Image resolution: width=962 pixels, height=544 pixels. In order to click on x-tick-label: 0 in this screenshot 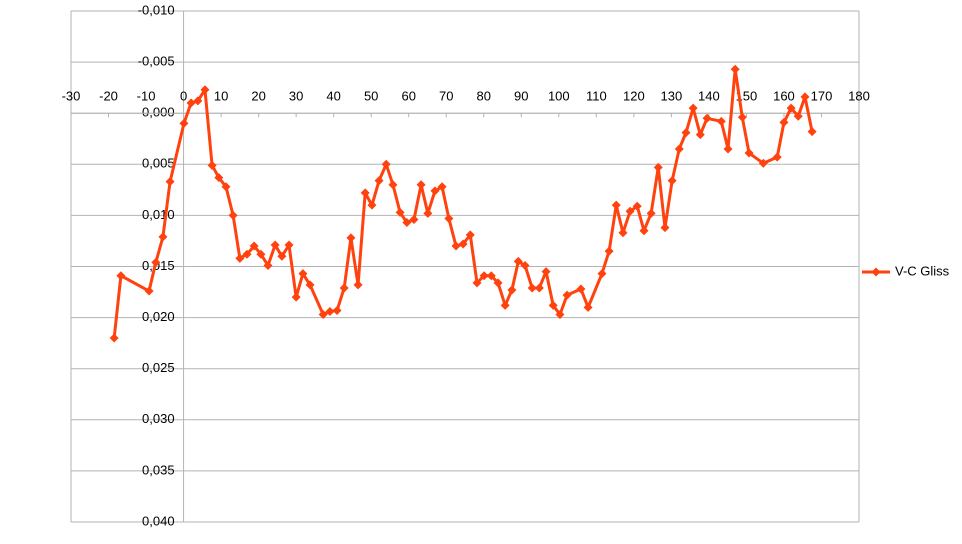, I will do `click(183, 96)`.